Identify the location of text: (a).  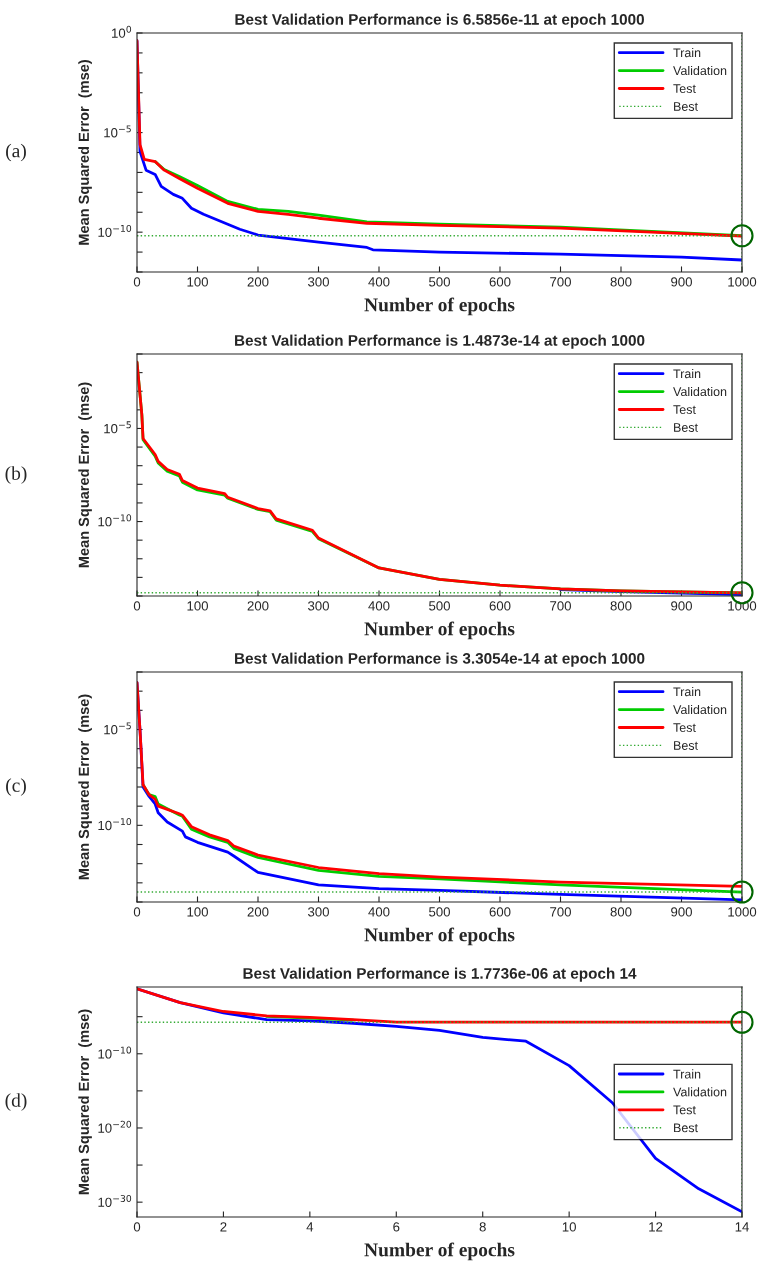
(16, 152).